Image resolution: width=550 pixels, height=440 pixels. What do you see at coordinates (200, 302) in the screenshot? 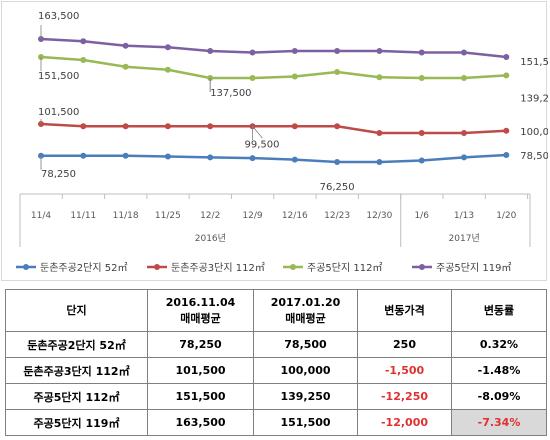
I see `header-date1-date: 2016.11.04` at bounding box center [200, 302].